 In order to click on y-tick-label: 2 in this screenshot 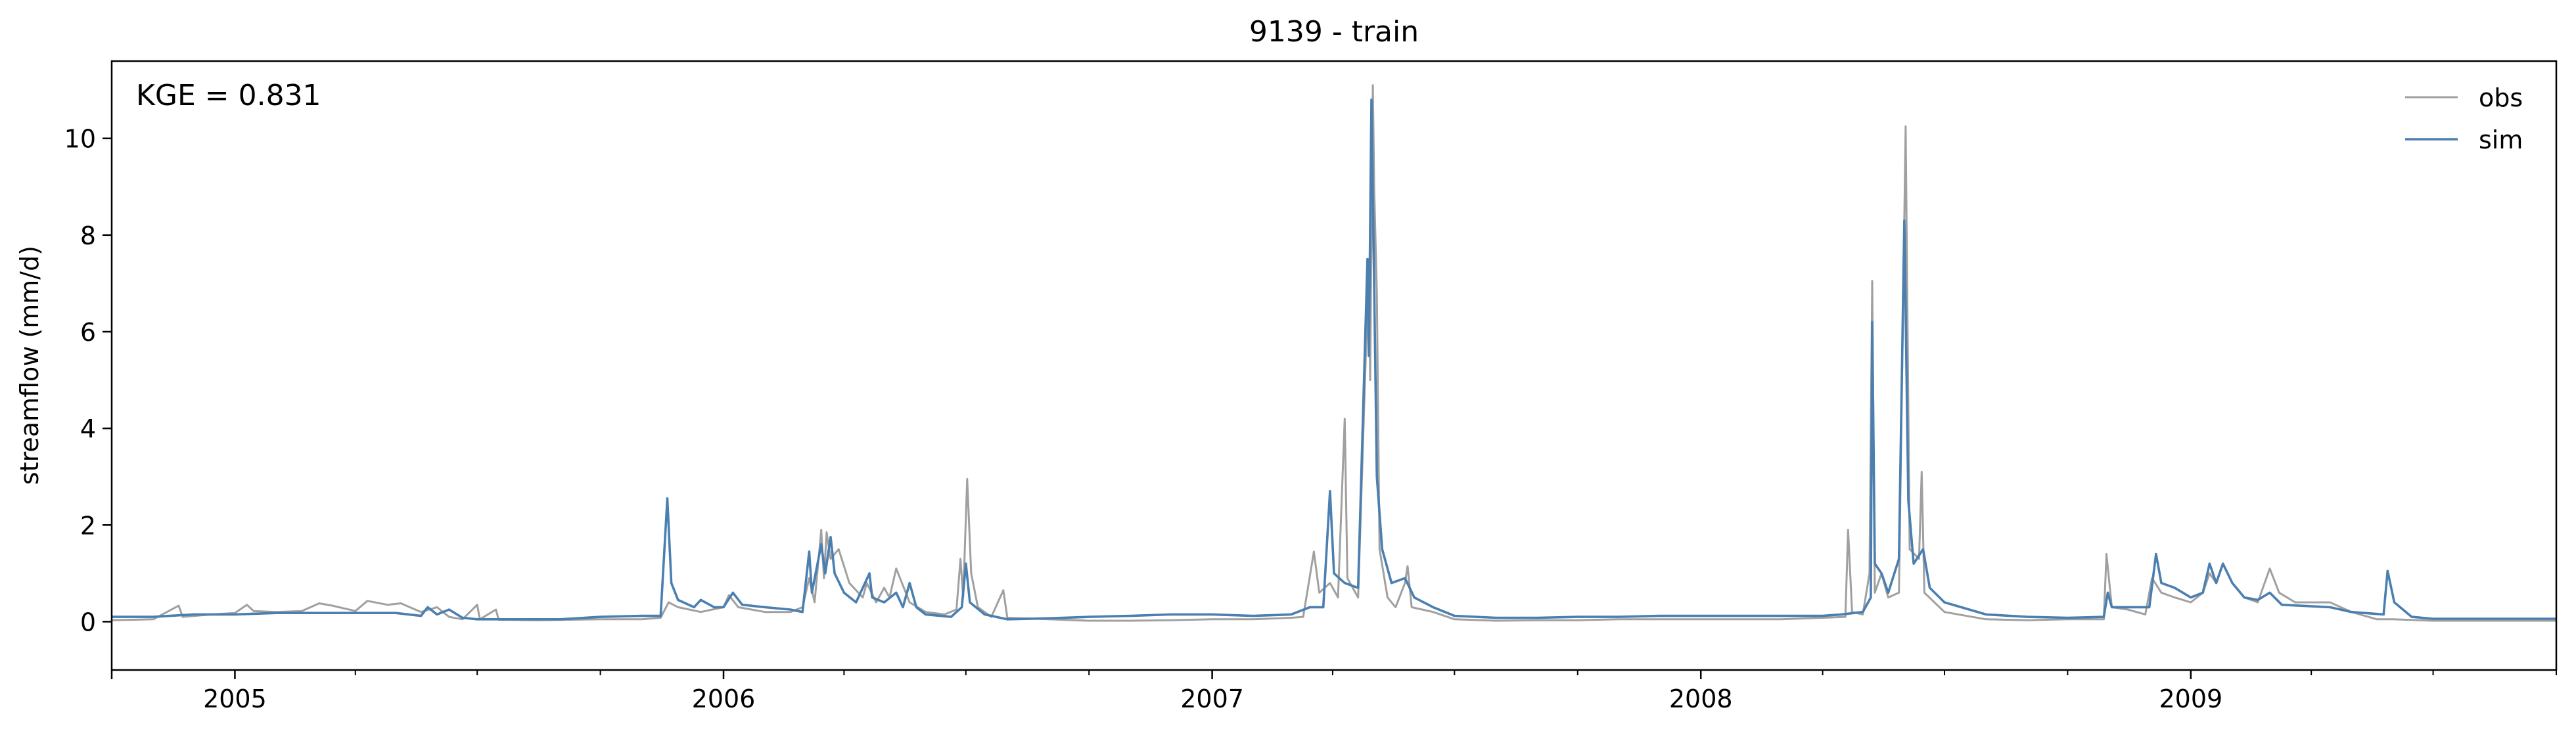, I will do `click(88, 525)`.